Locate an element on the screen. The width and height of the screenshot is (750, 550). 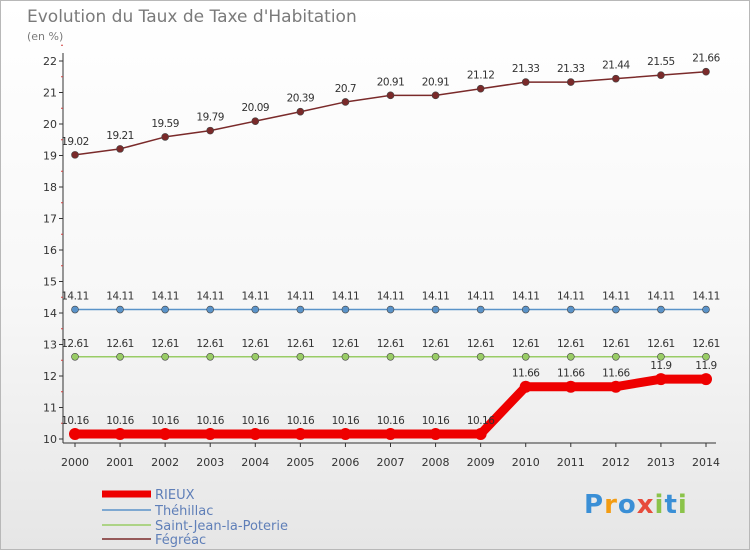
data-label: 20.09 is located at coordinates (256, 108).